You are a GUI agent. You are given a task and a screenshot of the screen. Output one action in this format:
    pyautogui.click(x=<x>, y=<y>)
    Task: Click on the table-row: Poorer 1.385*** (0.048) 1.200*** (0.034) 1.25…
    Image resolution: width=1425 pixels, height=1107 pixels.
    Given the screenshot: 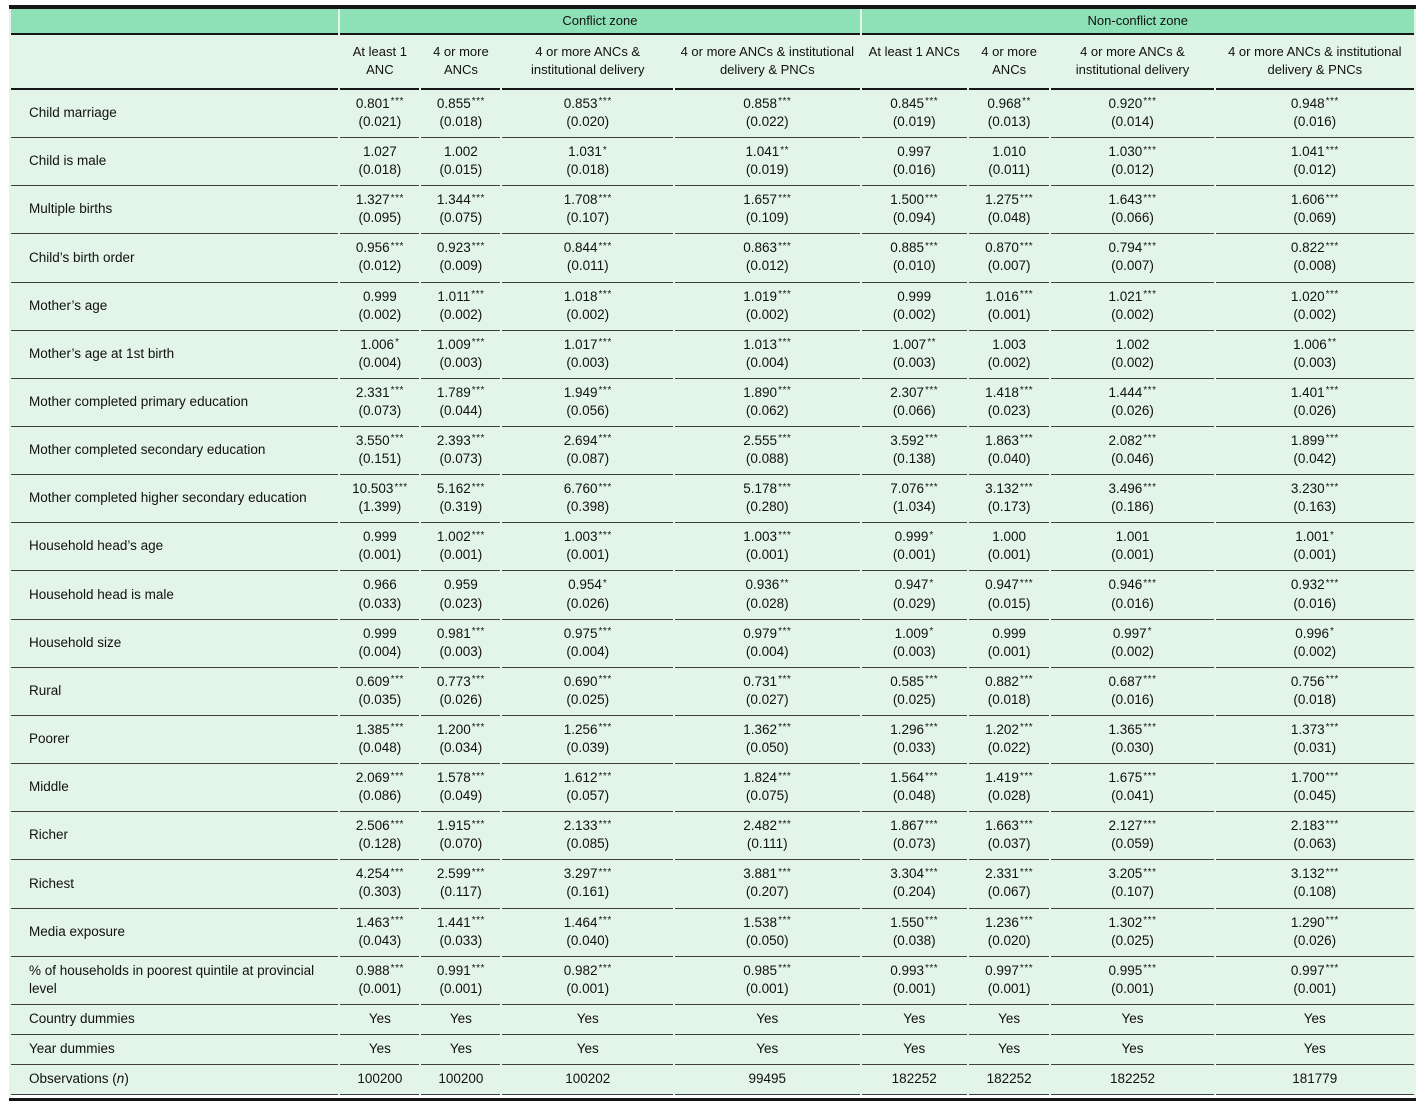 What is the action you would take?
    pyautogui.click(x=712, y=739)
    